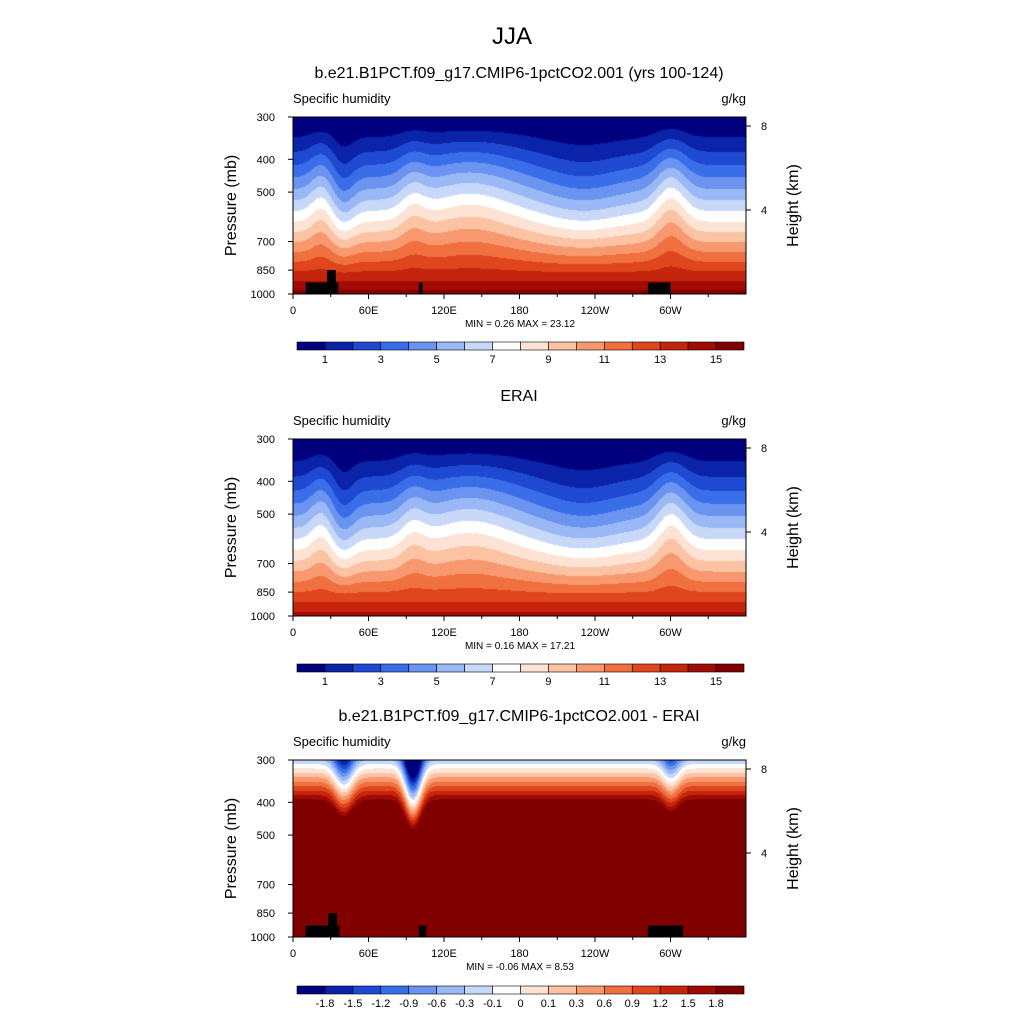 This screenshot has height=1024, width=1024. I want to click on y-tick-label: 850, so click(266, 271).